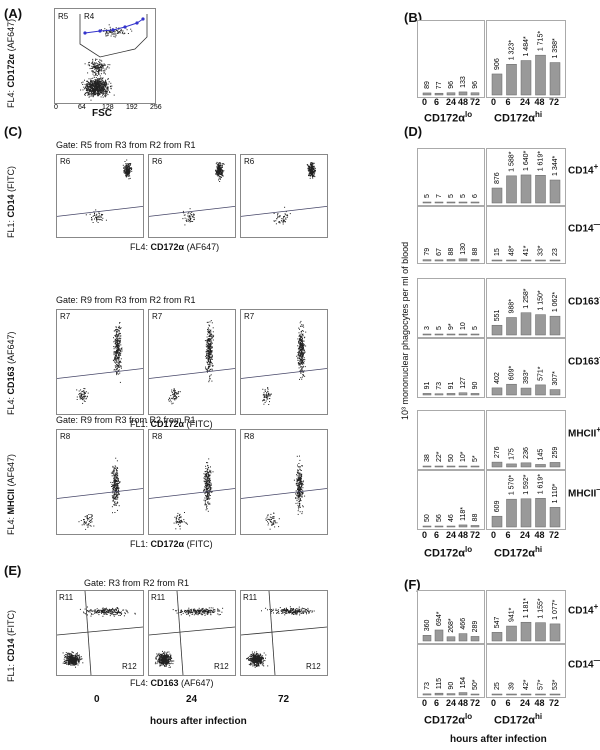 The image size is (600, 750). Describe the element at coordinates (463, 260) in the screenshot. I see `bar-D-CD14--lo-48h` at that location.